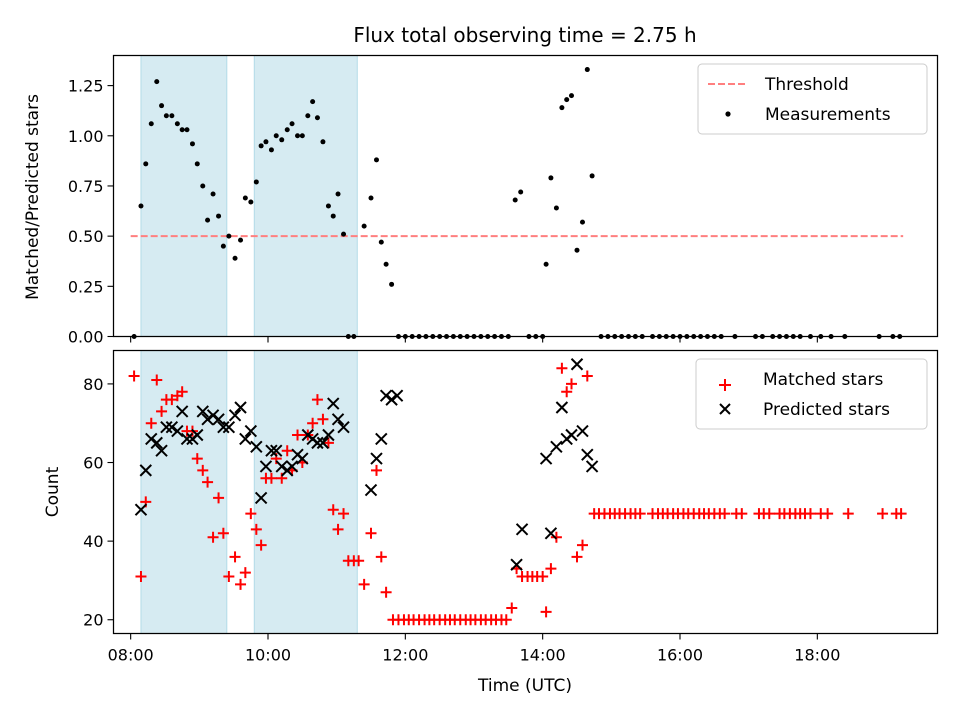  I want to click on bottom-legend: Matched stars Predicted stars, so click(811, 394).